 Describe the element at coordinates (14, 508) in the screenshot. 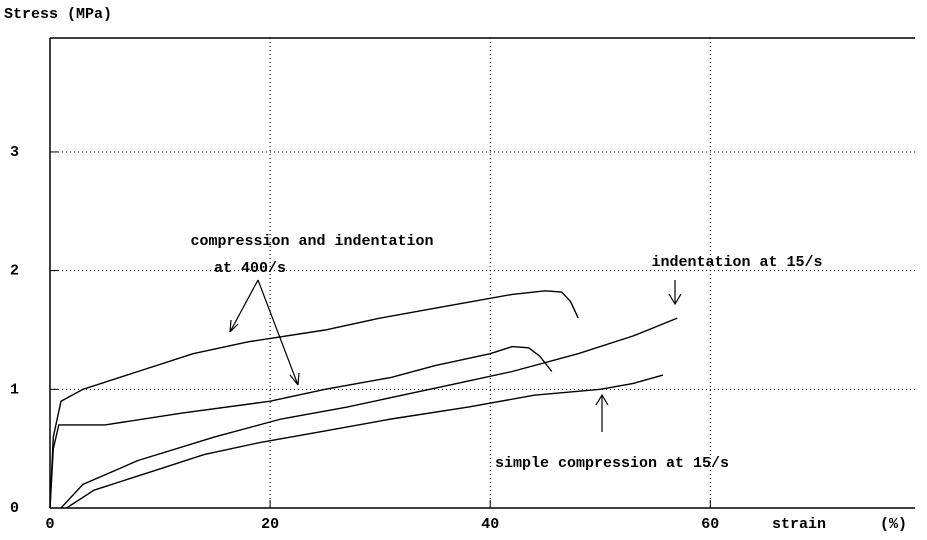

I see `y-tick-label: 0` at that location.